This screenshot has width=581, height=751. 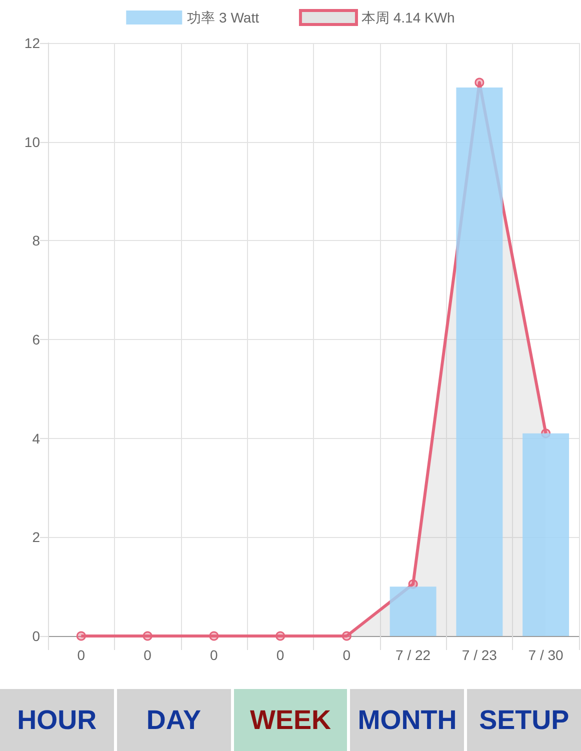 I want to click on y-tick-label: 2, so click(x=36, y=537).